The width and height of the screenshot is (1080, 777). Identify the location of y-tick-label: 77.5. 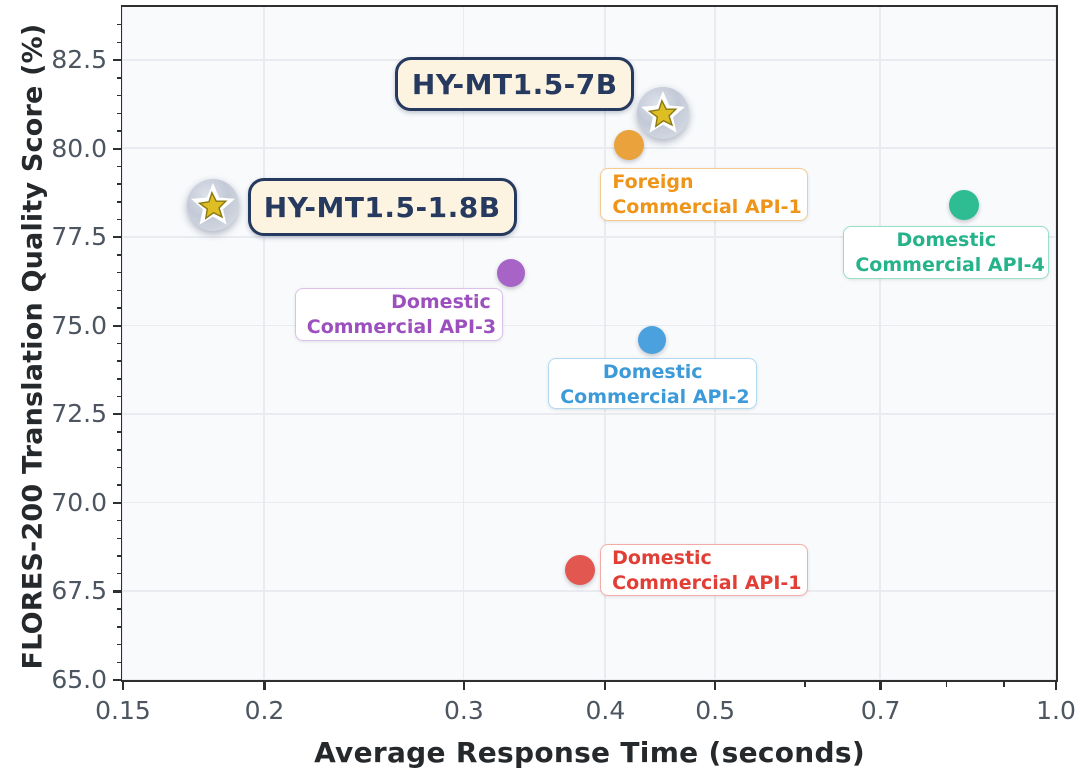
(79, 237).